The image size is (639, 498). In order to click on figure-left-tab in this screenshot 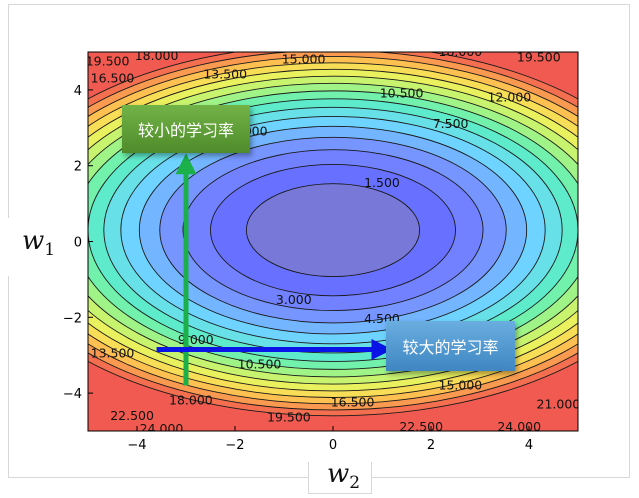, I will do `click(6, 247)`.